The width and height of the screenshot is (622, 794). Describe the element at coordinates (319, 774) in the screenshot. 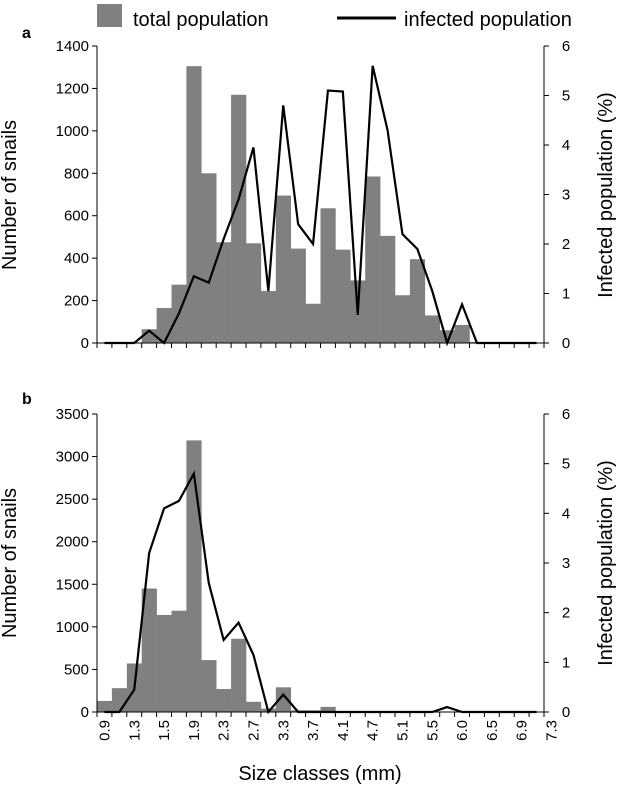

I see `x-axis-title: Size classes (mm)` at that location.